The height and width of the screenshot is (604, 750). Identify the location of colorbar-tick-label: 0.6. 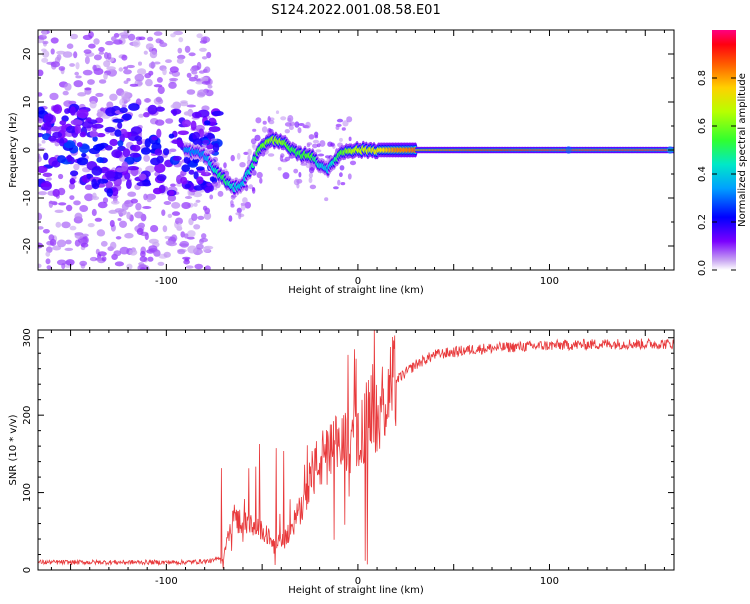
(702, 126).